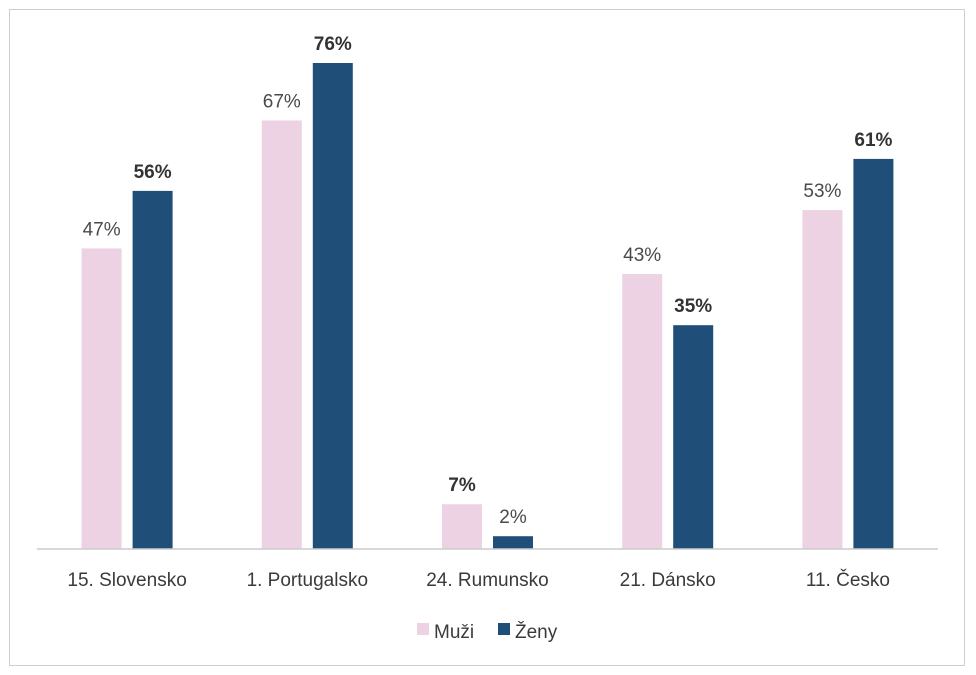  What do you see at coordinates (848, 580) in the screenshot?
I see `category-label-4: 11. Česko` at bounding box center [848, 580].